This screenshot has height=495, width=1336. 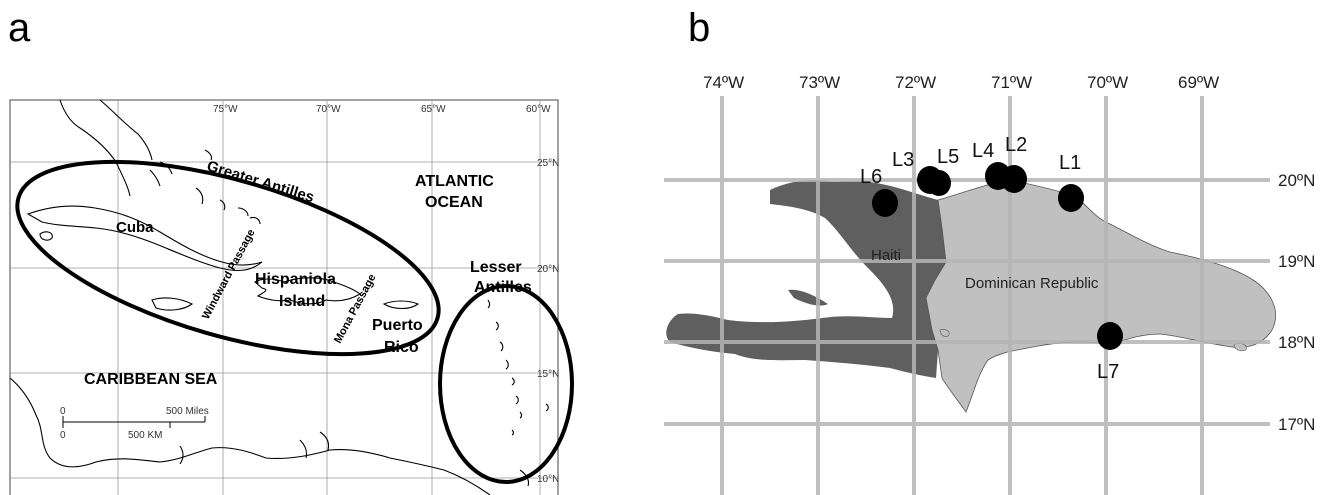 I want to click on lake-island, so click(x=944, y=333).